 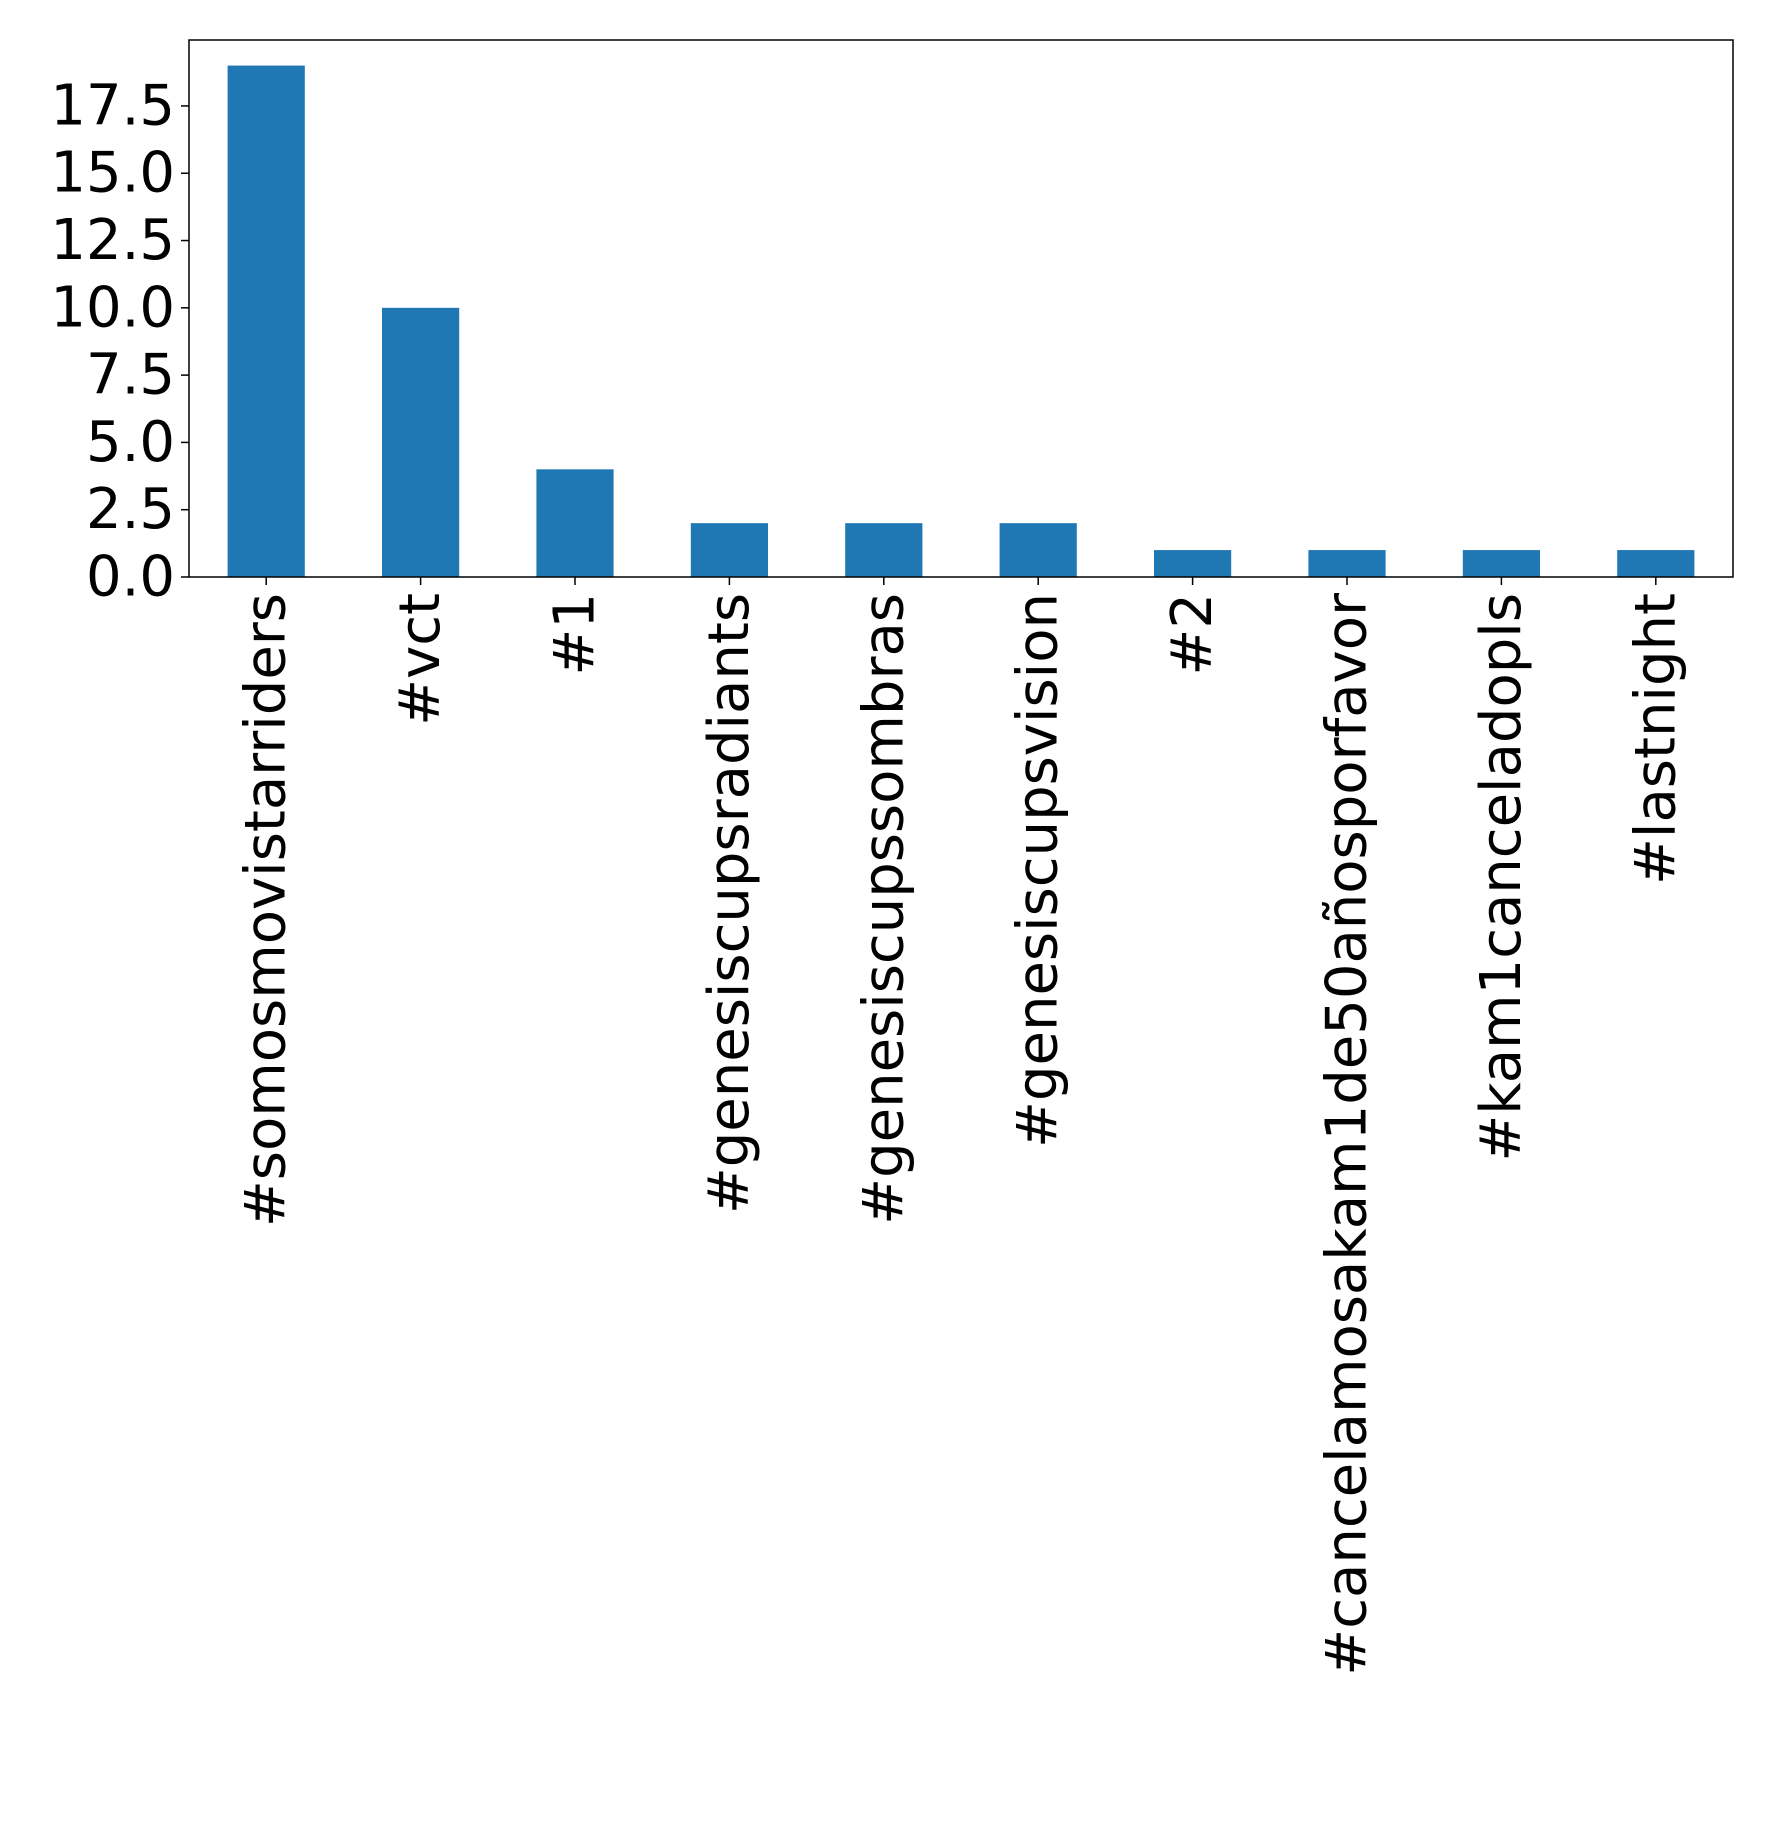 I want to click on y-tick-label: 10.0, so click(x=112, y=307).